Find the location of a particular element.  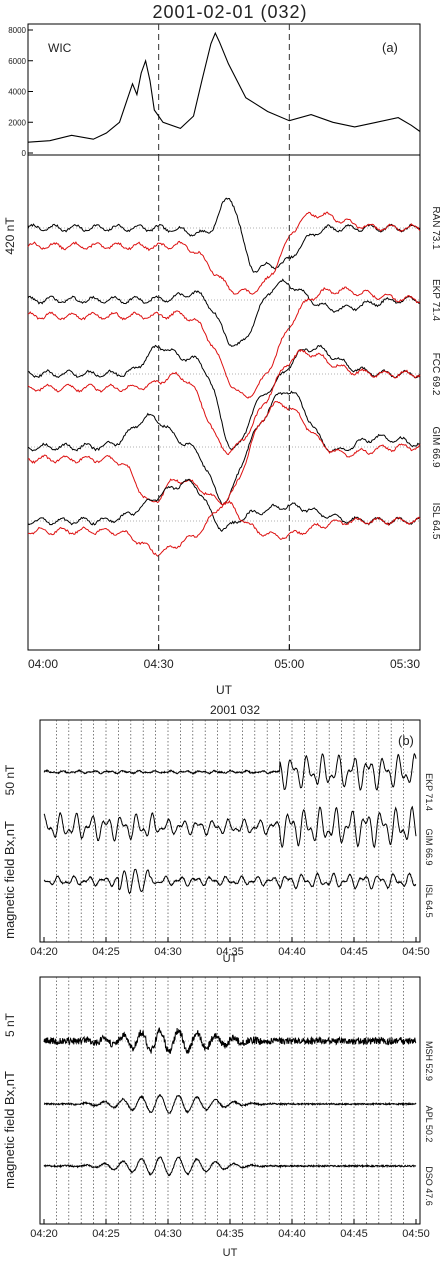

magneto-x-ticks: 04:00 04:30 05:00 05:30 is located at coordinates (224, 657).